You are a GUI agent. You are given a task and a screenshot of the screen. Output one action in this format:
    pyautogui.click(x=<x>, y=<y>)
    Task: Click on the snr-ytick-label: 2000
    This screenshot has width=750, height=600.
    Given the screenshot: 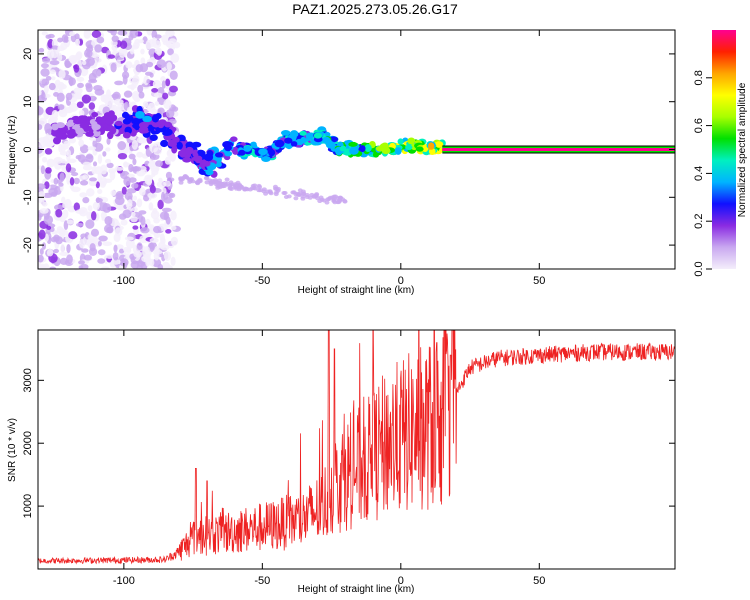 What is the action you would take?
    pyautogui.click(x=28, y=443)
    